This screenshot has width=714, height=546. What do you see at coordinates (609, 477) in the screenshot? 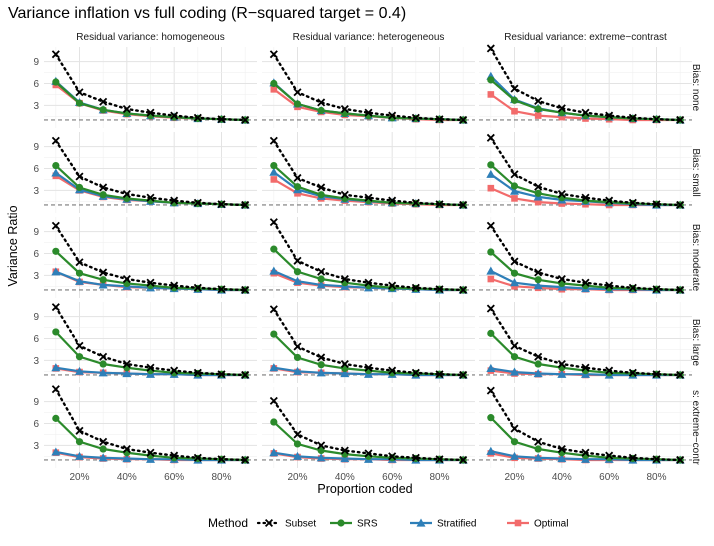
I see `x-tick-label: 60%` at bounding box center [609, 477].